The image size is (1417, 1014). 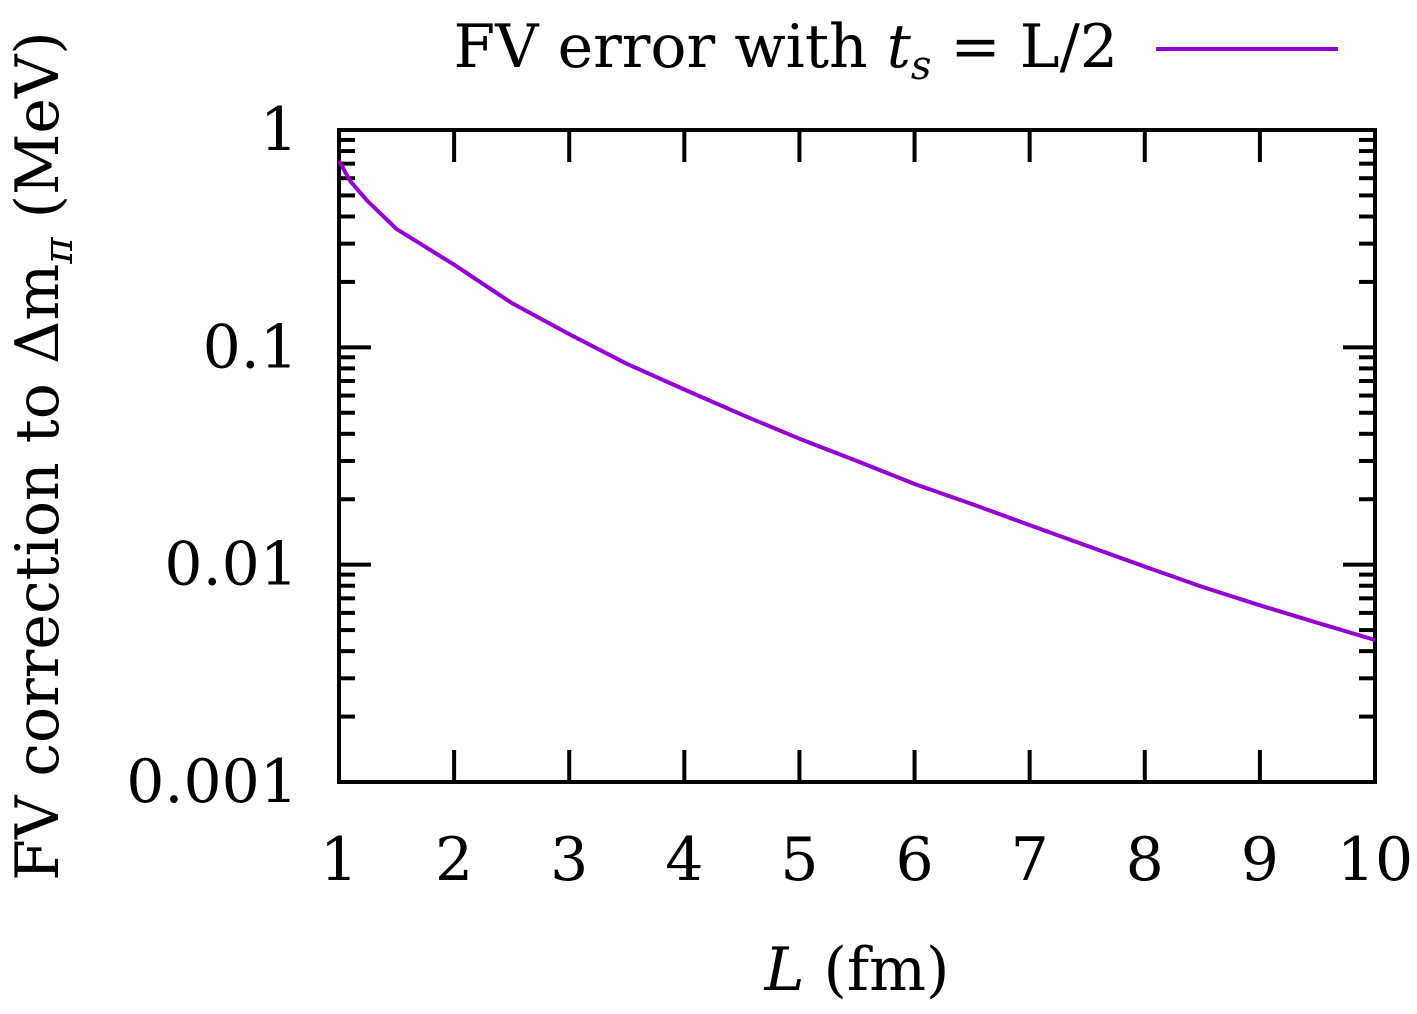 I want to click on legend: FV error with ts = L/2, so click(x=896, y=50).